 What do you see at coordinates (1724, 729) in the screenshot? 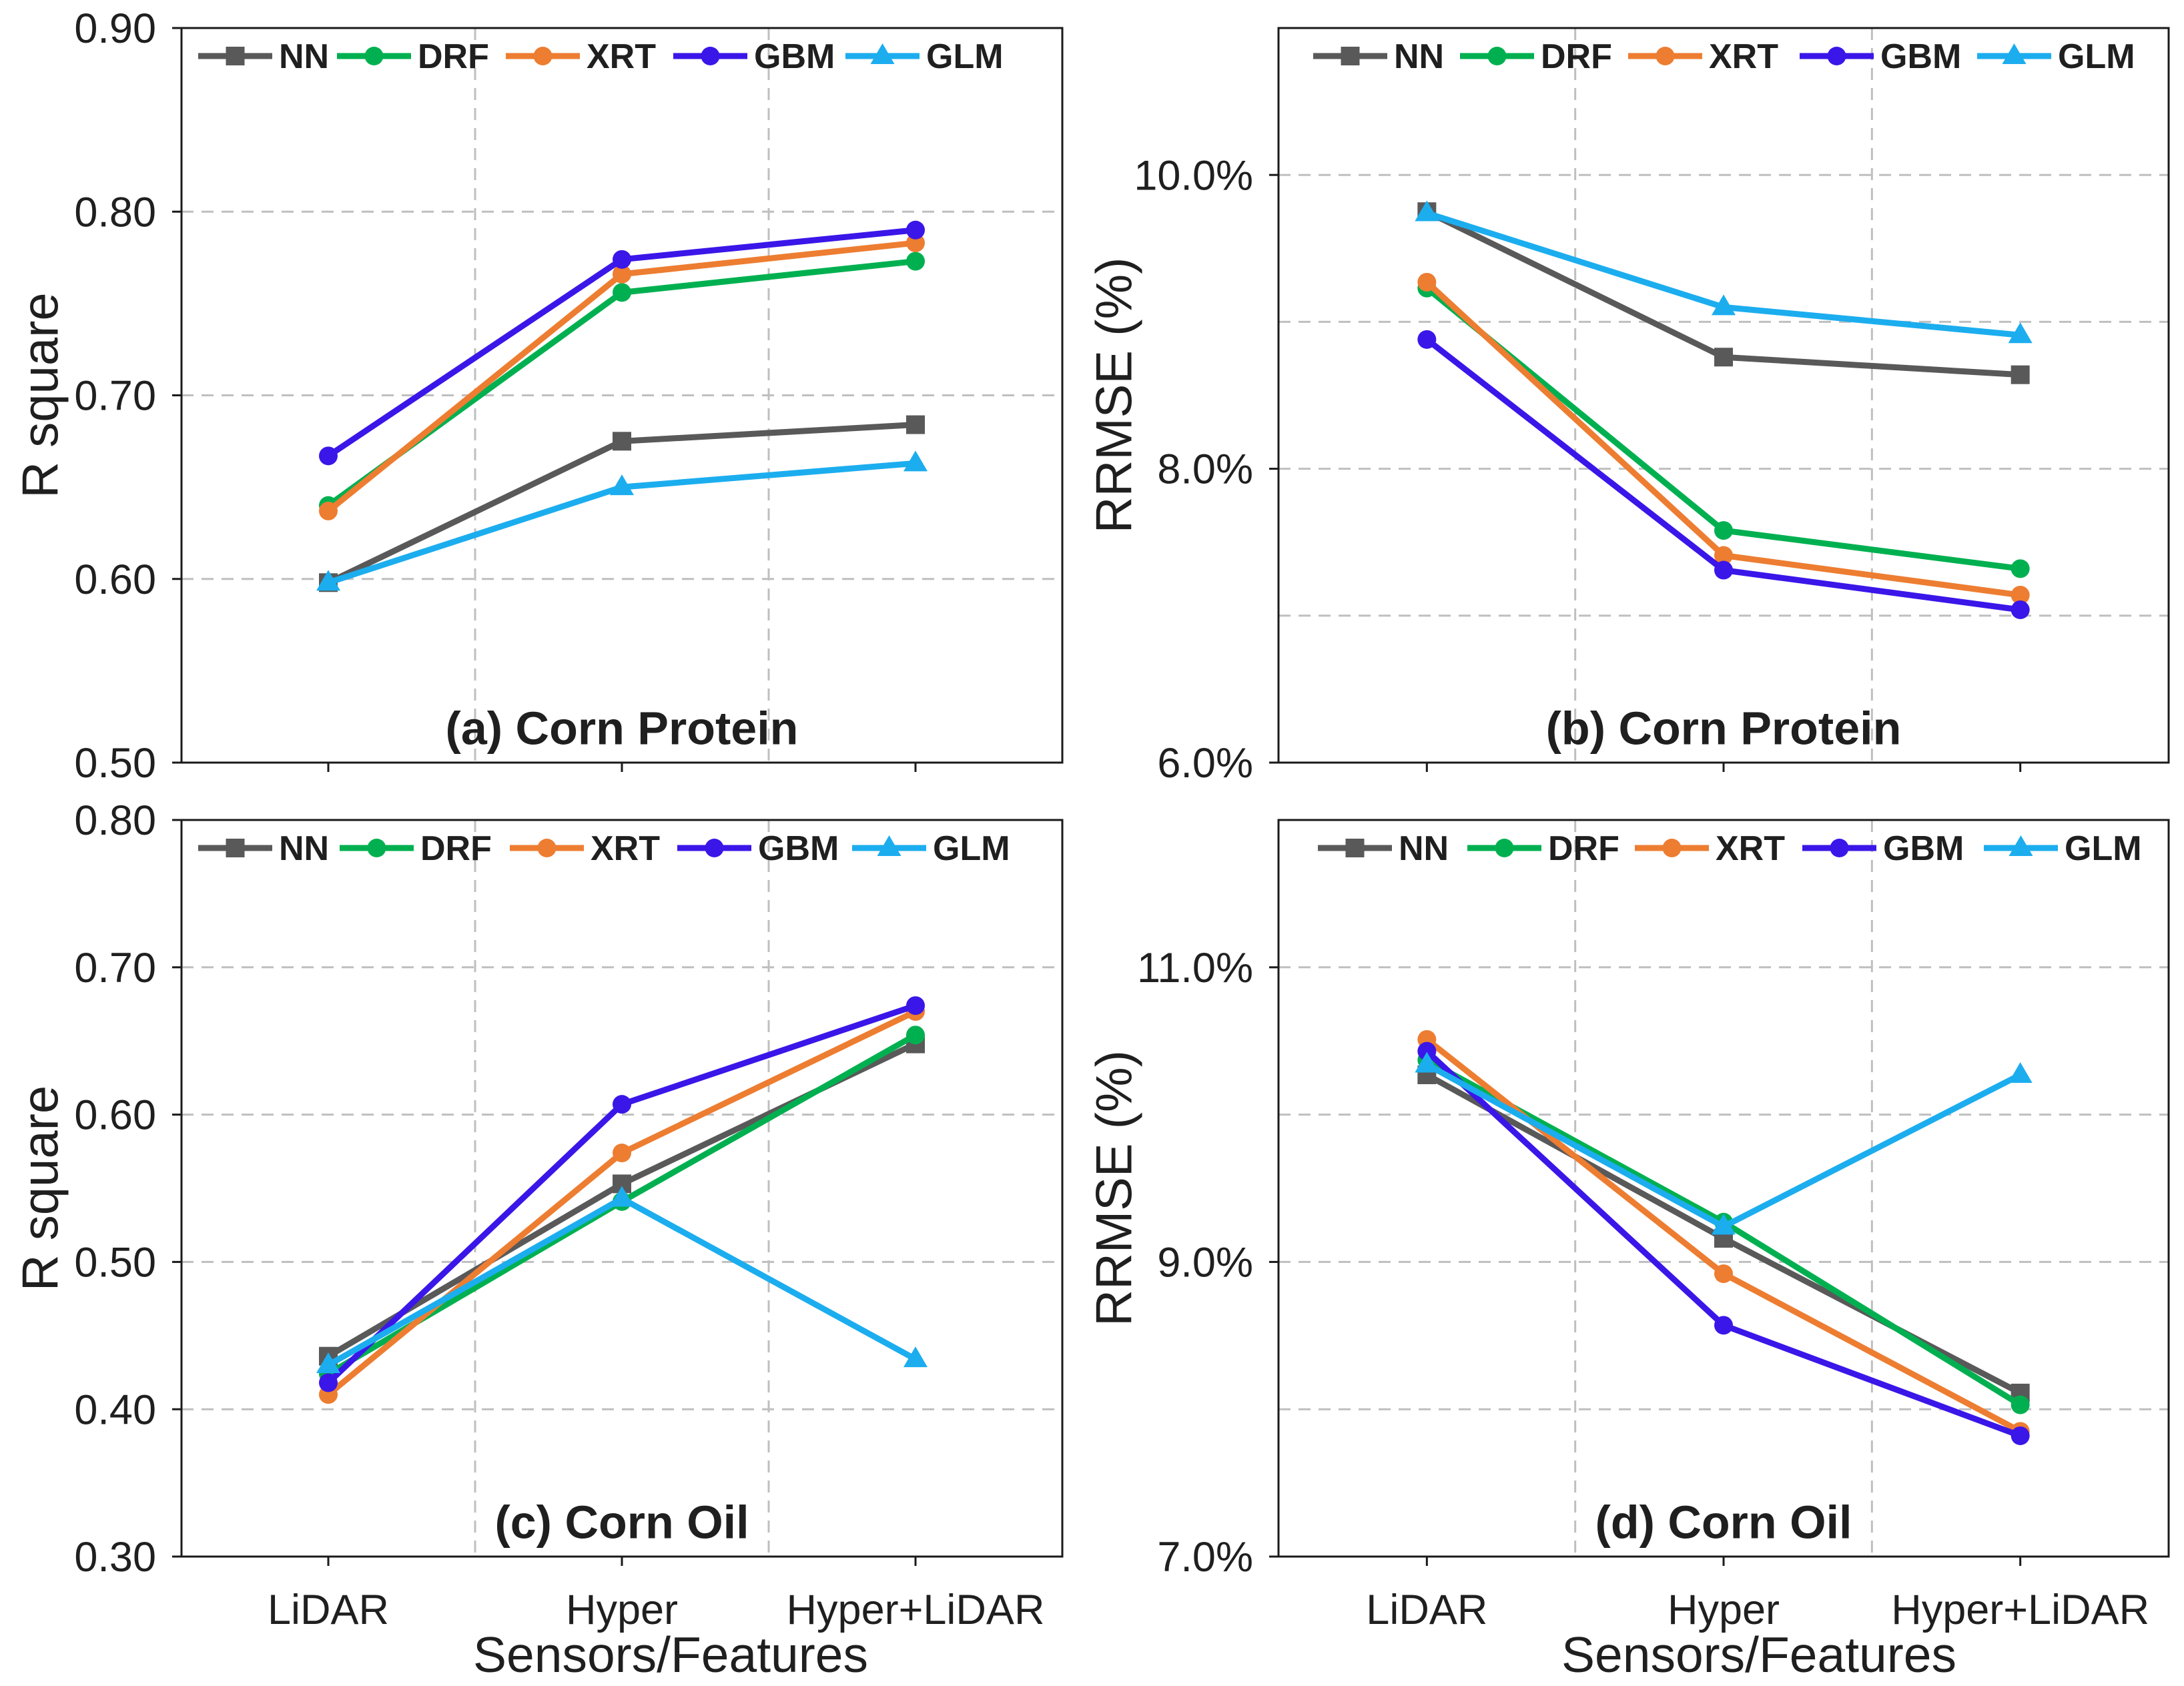
I see `panel-title: (b) Corn Protein` at bounding box center [1724, 729].